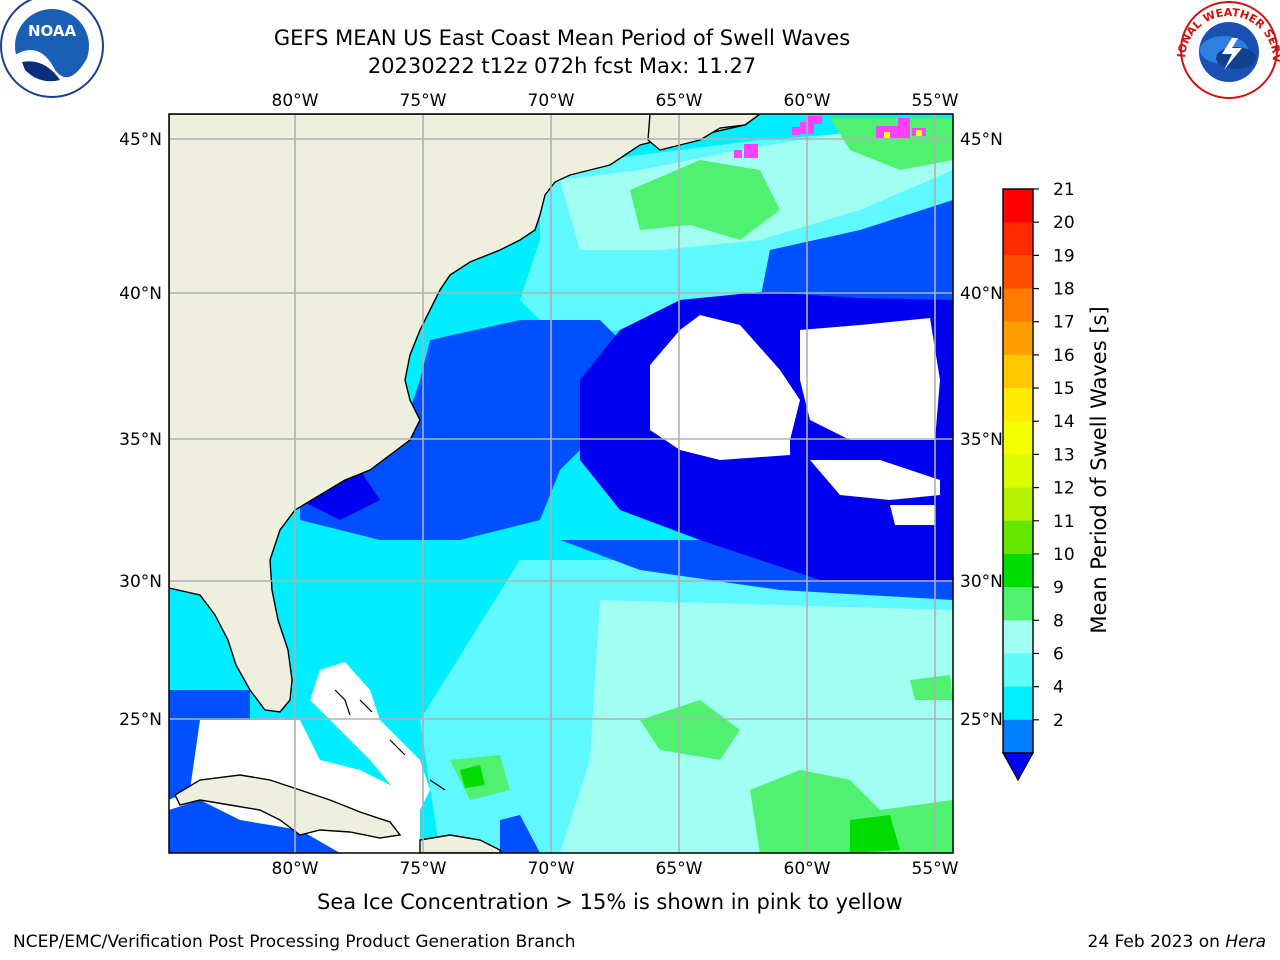 This screenshot has height=960, width=1280. I want to click on lat-label-35n-right: 35°N, so click(981, 440).